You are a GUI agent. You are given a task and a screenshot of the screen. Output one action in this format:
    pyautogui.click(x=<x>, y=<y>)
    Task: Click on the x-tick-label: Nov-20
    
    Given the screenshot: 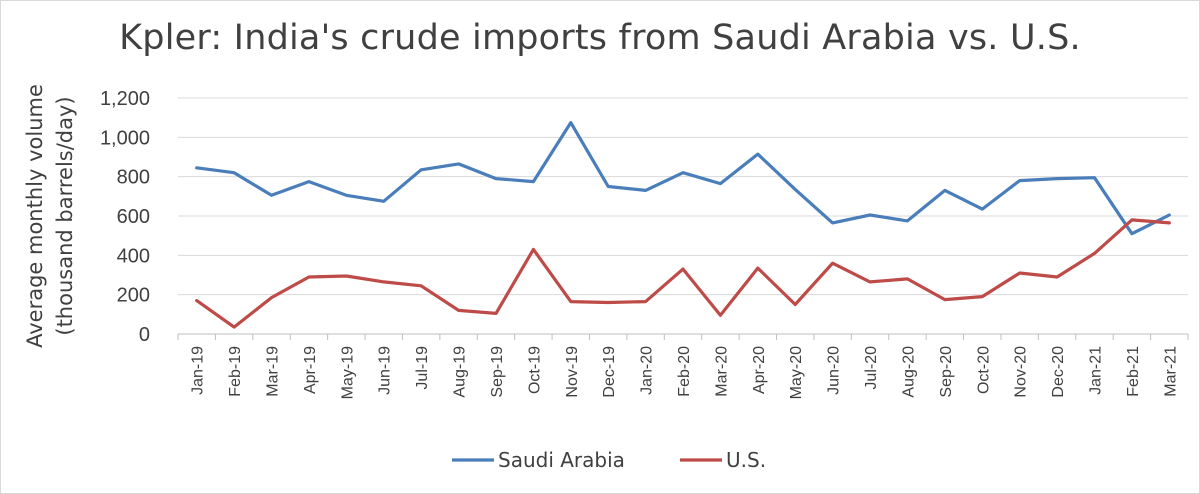 What is the action you would take?
    pyautogui.click(x=1021, y=372)
    